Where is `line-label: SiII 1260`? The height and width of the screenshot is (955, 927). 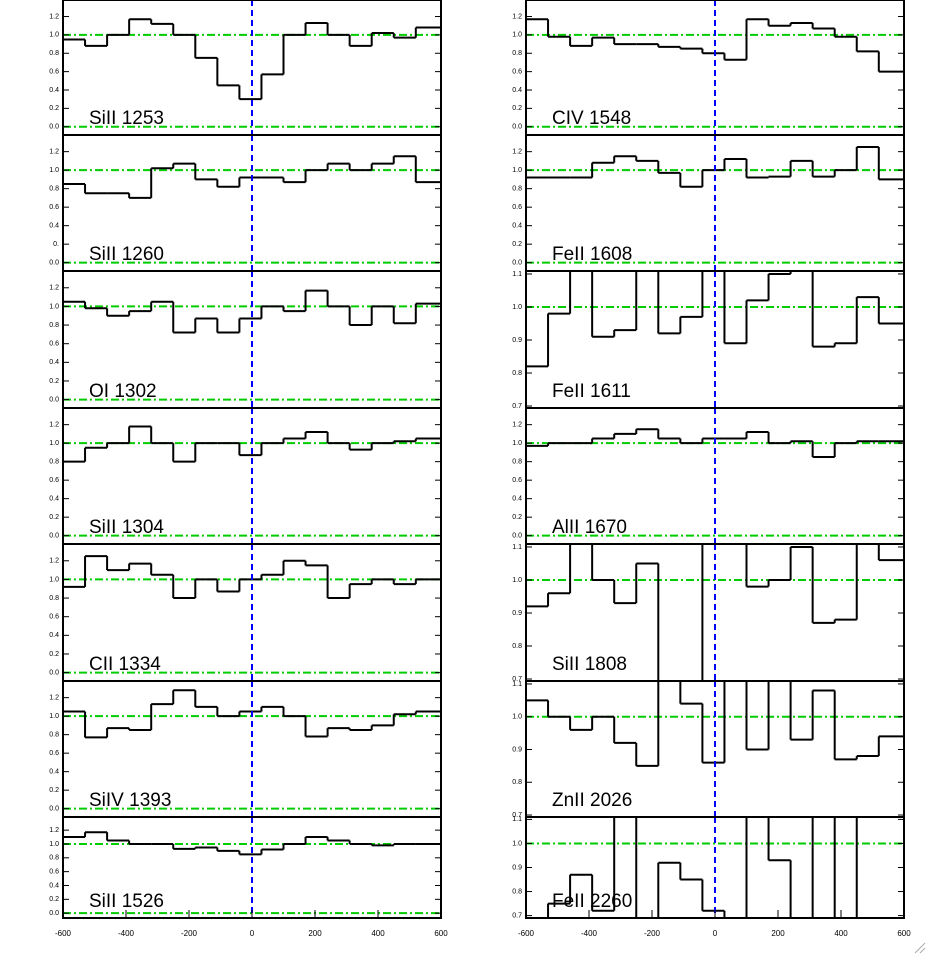 line-label: SiII 1260 is located at coordinates (126, 254).